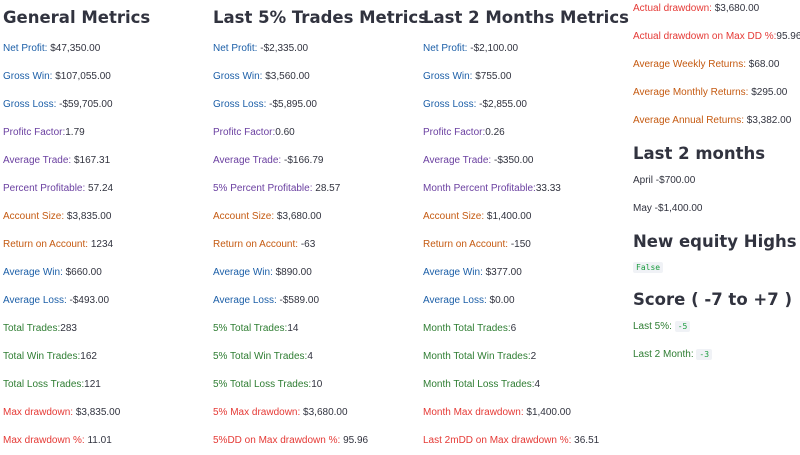 This screenshot has width=800, height=455. What do you see at coordinates (308, 244) in the screenshot?
I see `metric-value: -63` at bounding box center [308, 244].